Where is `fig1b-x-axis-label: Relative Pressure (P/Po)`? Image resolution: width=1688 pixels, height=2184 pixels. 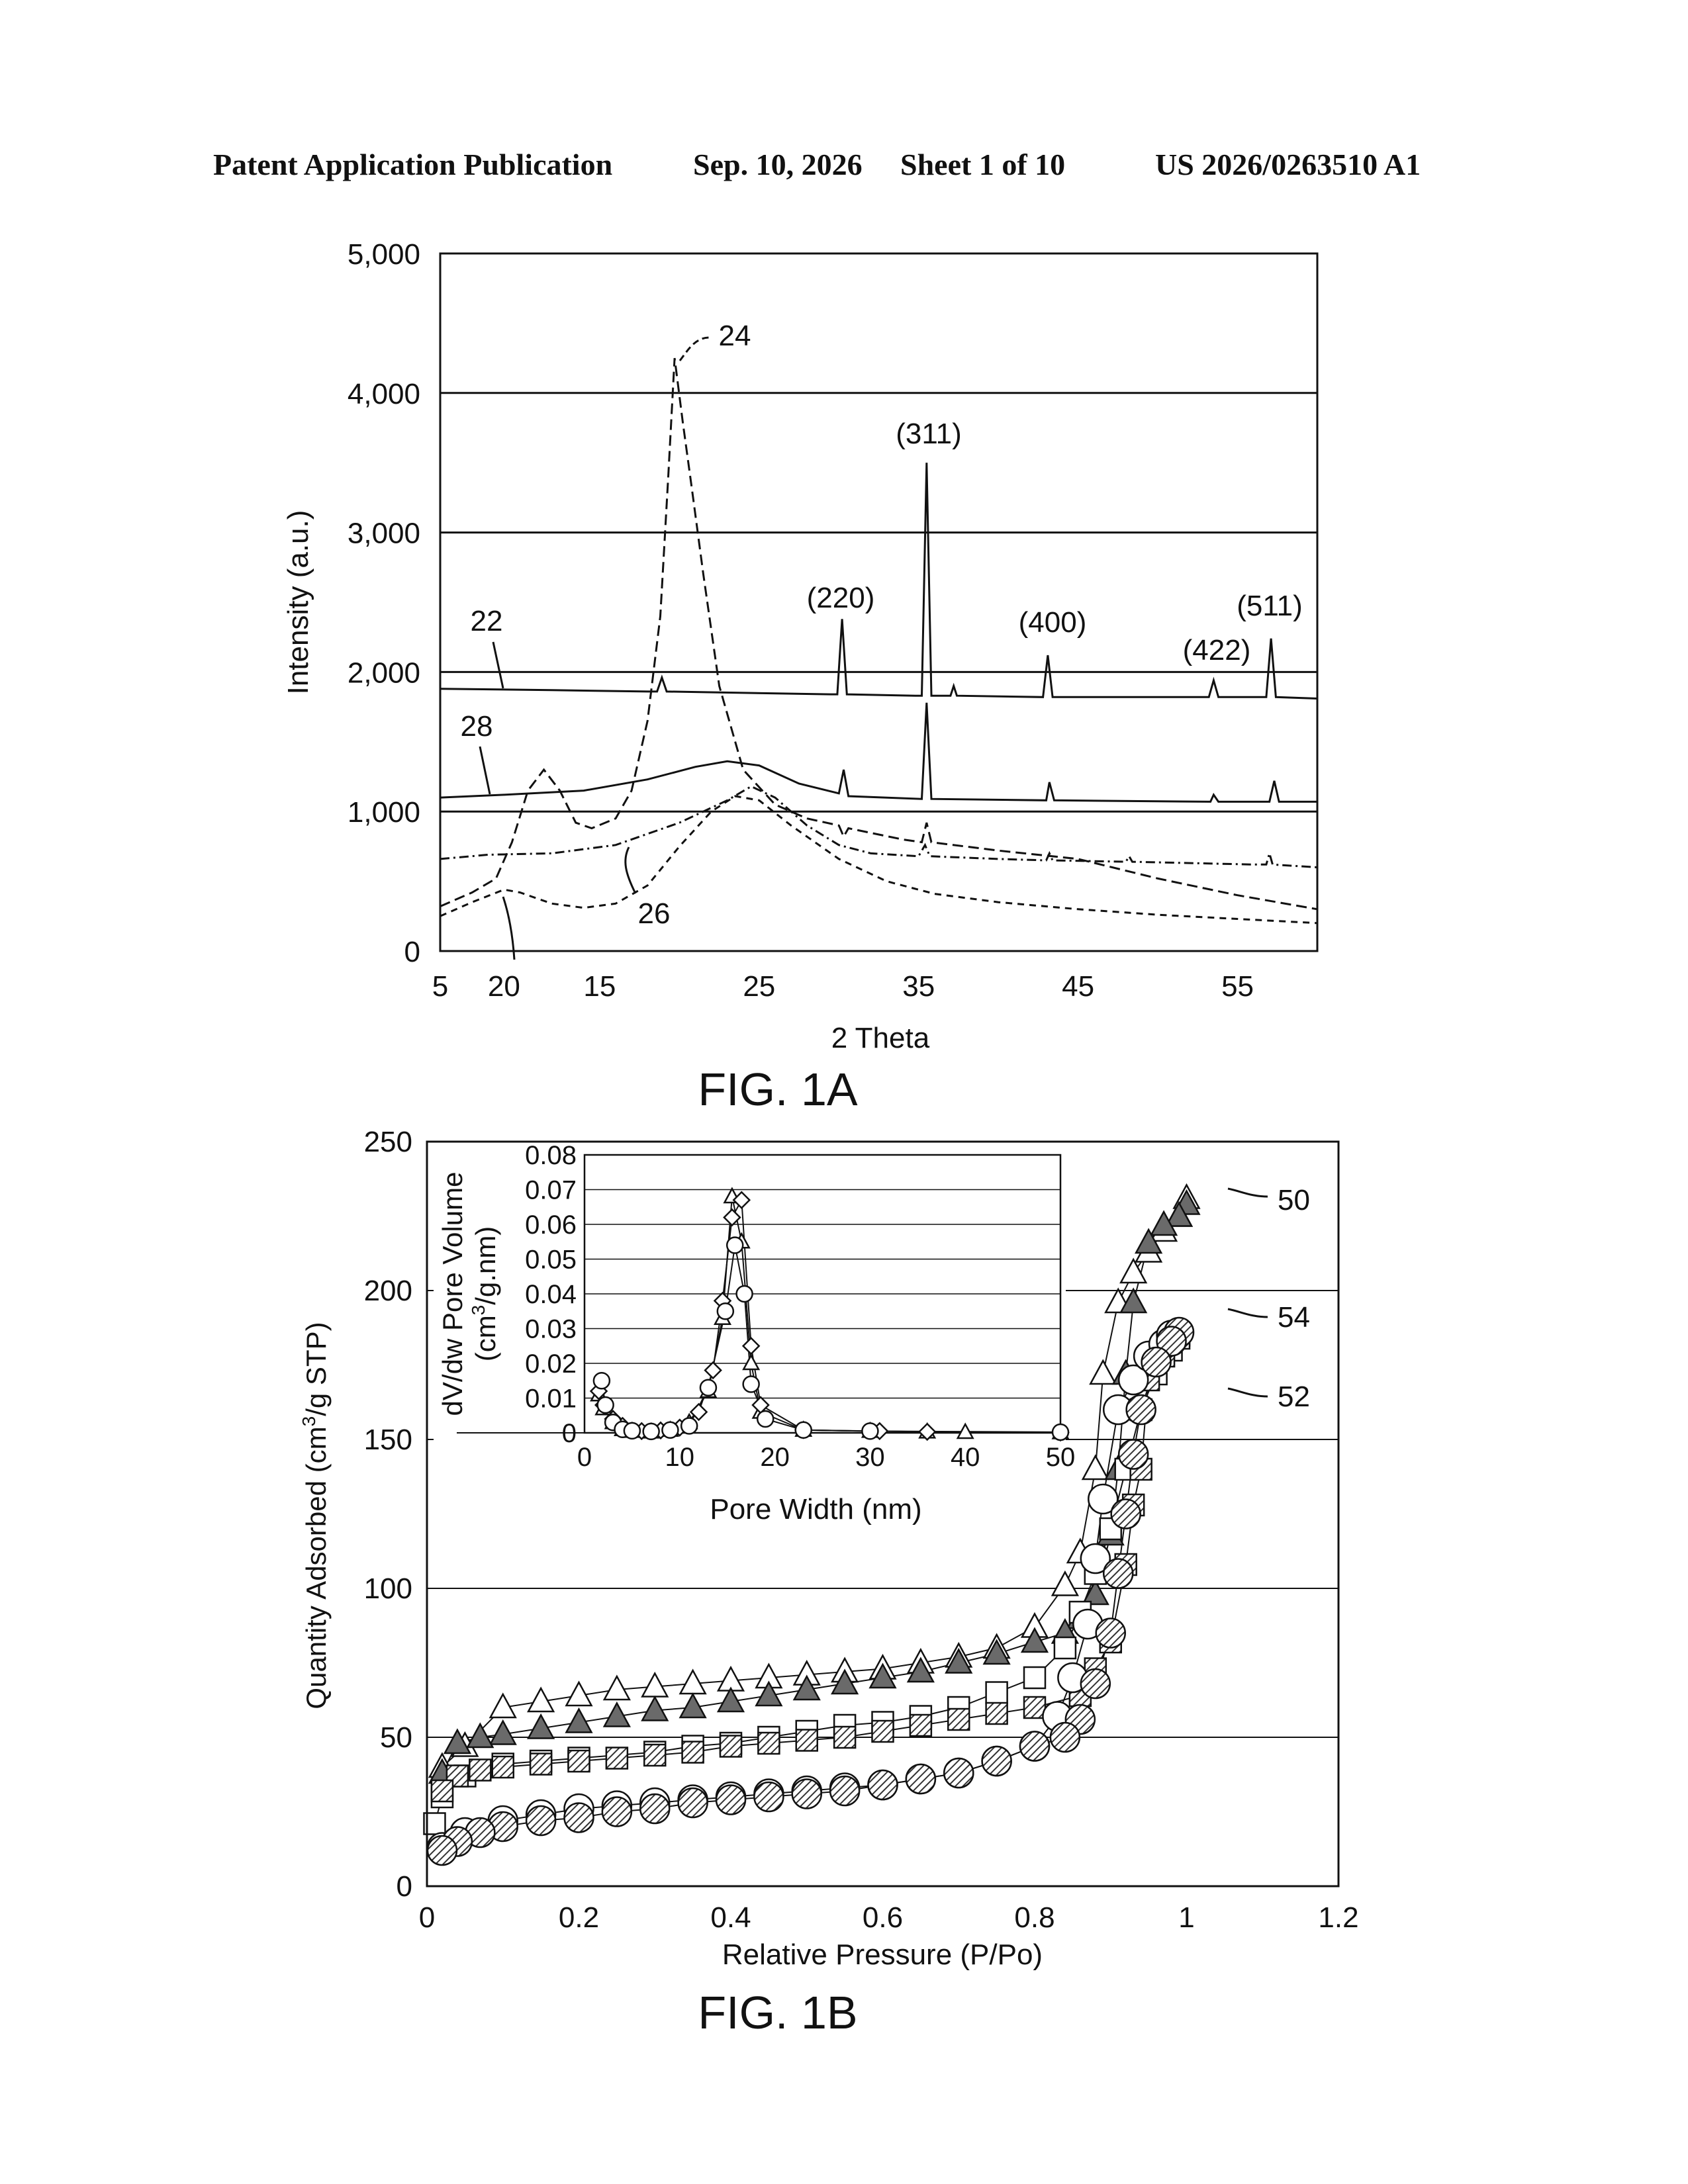
fig1b-x-axis-label: Relative Pressure (P/Po) is located at coordinates (882, 1954).